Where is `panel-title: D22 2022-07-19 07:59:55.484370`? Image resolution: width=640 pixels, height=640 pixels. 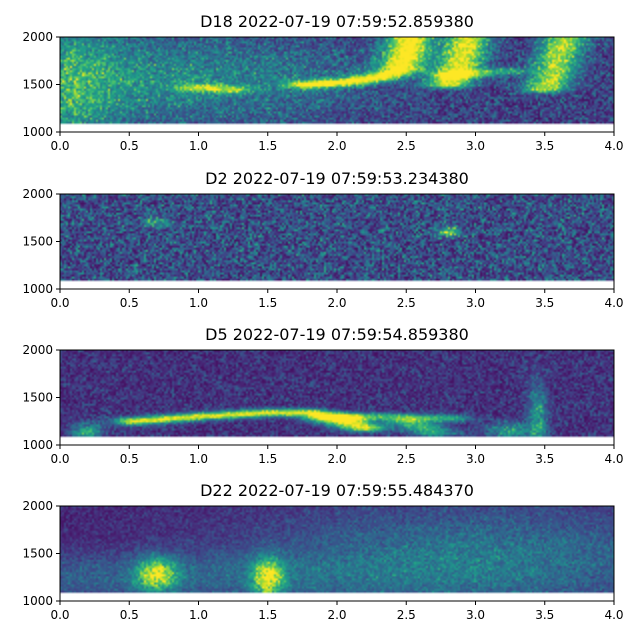 panel-title: D22 2022-07-19 07:59:55.484370 is located at coordinates (337, 490).